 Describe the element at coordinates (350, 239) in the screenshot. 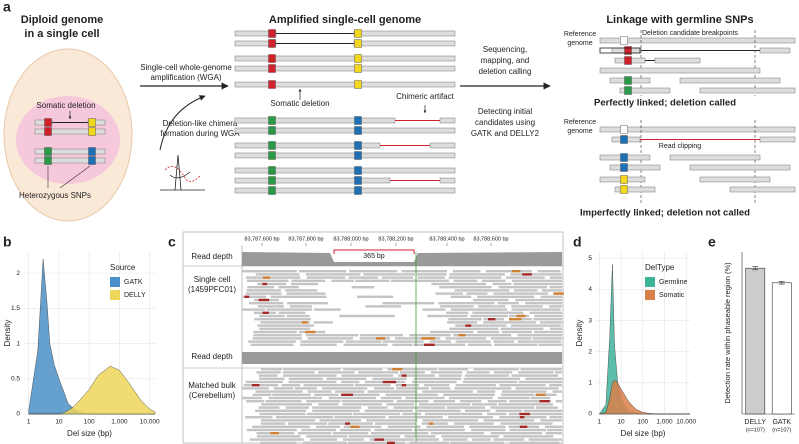

I see `ruler-label: 83,788,000 bp` at that location.